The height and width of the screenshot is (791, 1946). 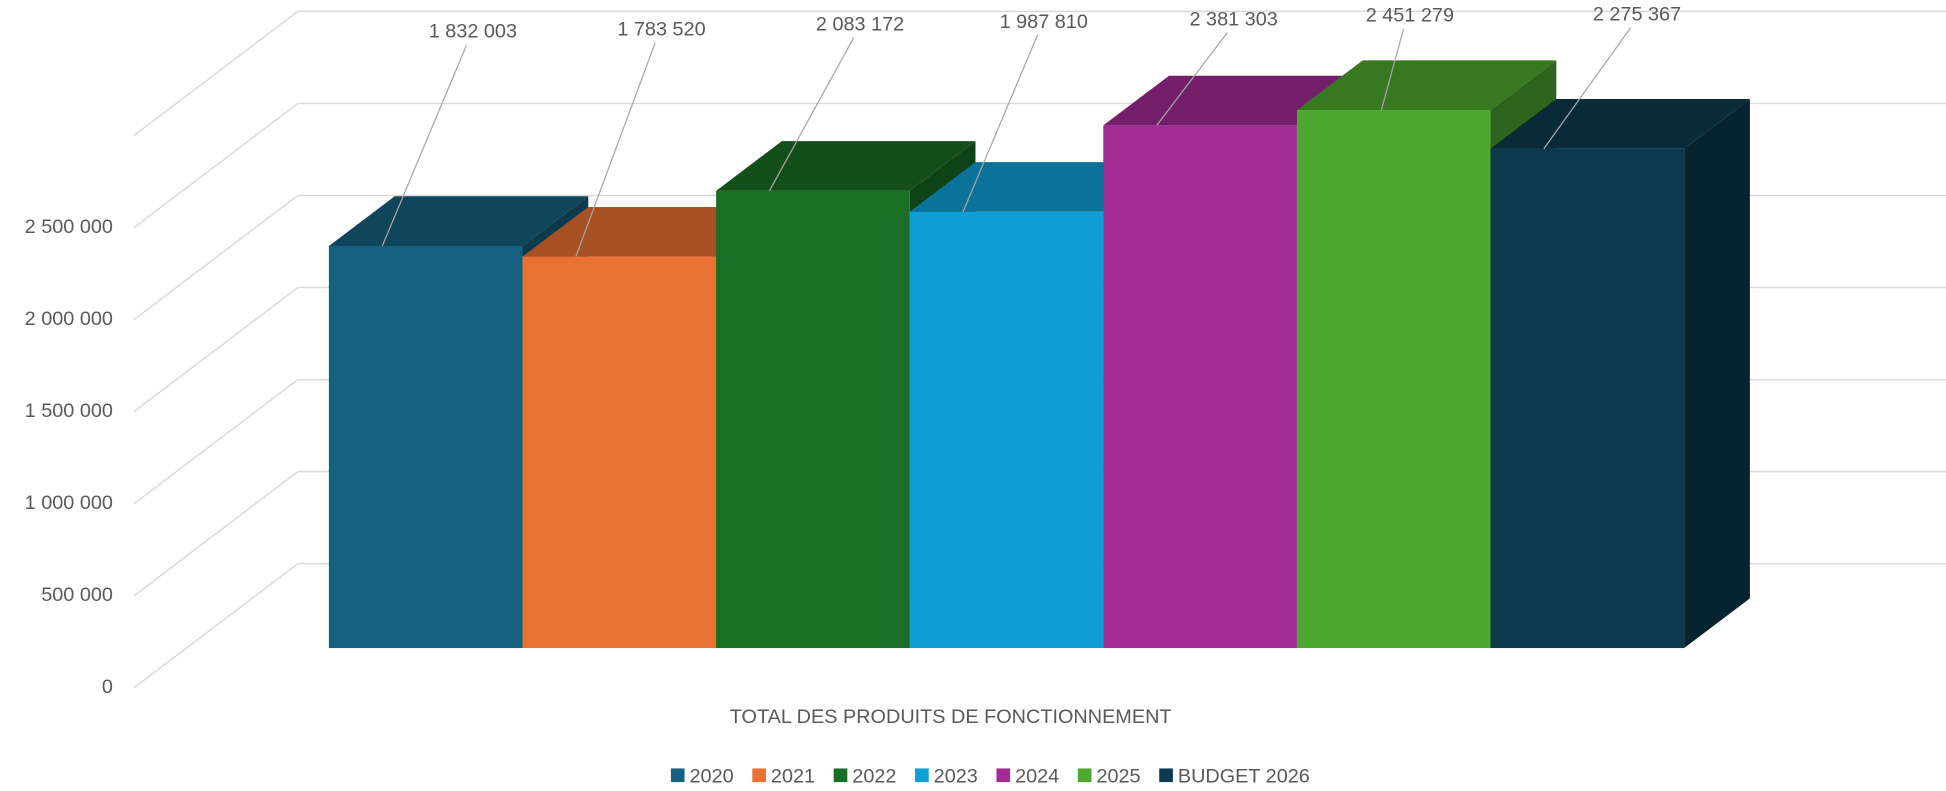 What do you see at coordinates (77, 595) in the screenshot?
I see `y-tick-label: 500 000` at bounding box center [77, 595].